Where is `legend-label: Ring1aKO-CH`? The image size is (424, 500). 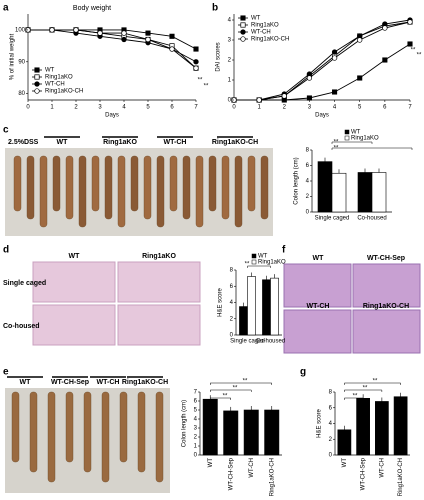
legend-label: Ring1aKO-CH is located at coordinates (270, 40).